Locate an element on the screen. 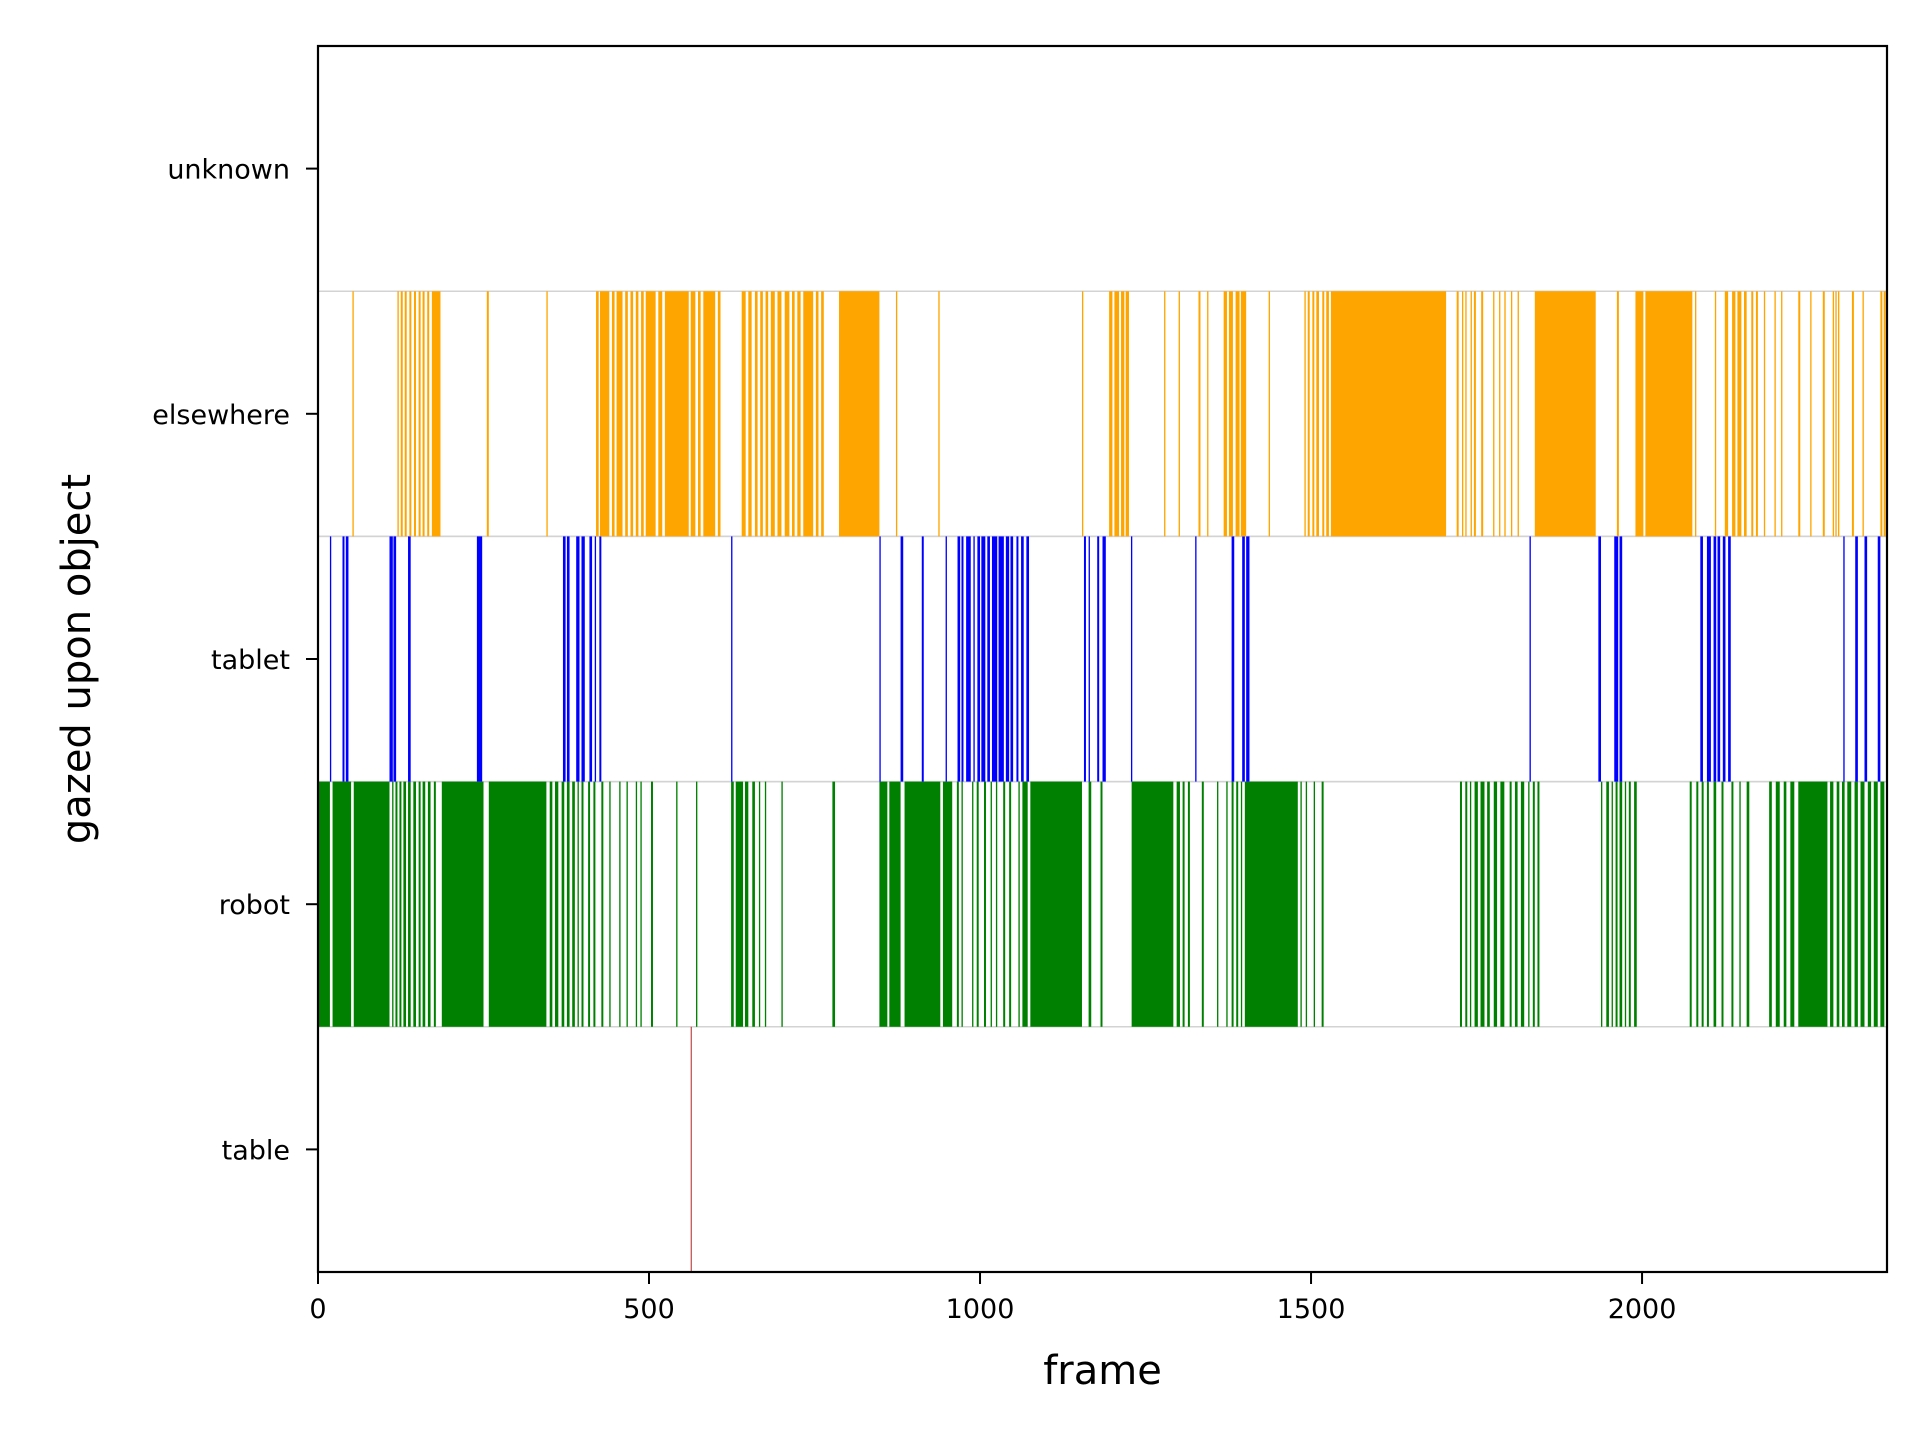  y-tick-label-elsewhere: elsewhere is located at coordinates (221, 415).